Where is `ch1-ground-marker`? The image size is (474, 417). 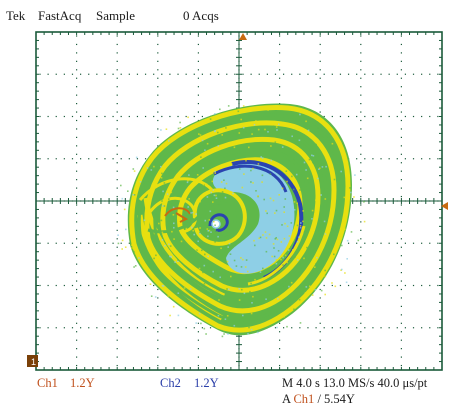
ch1-ground-marker is located at coordinates (32, 361).